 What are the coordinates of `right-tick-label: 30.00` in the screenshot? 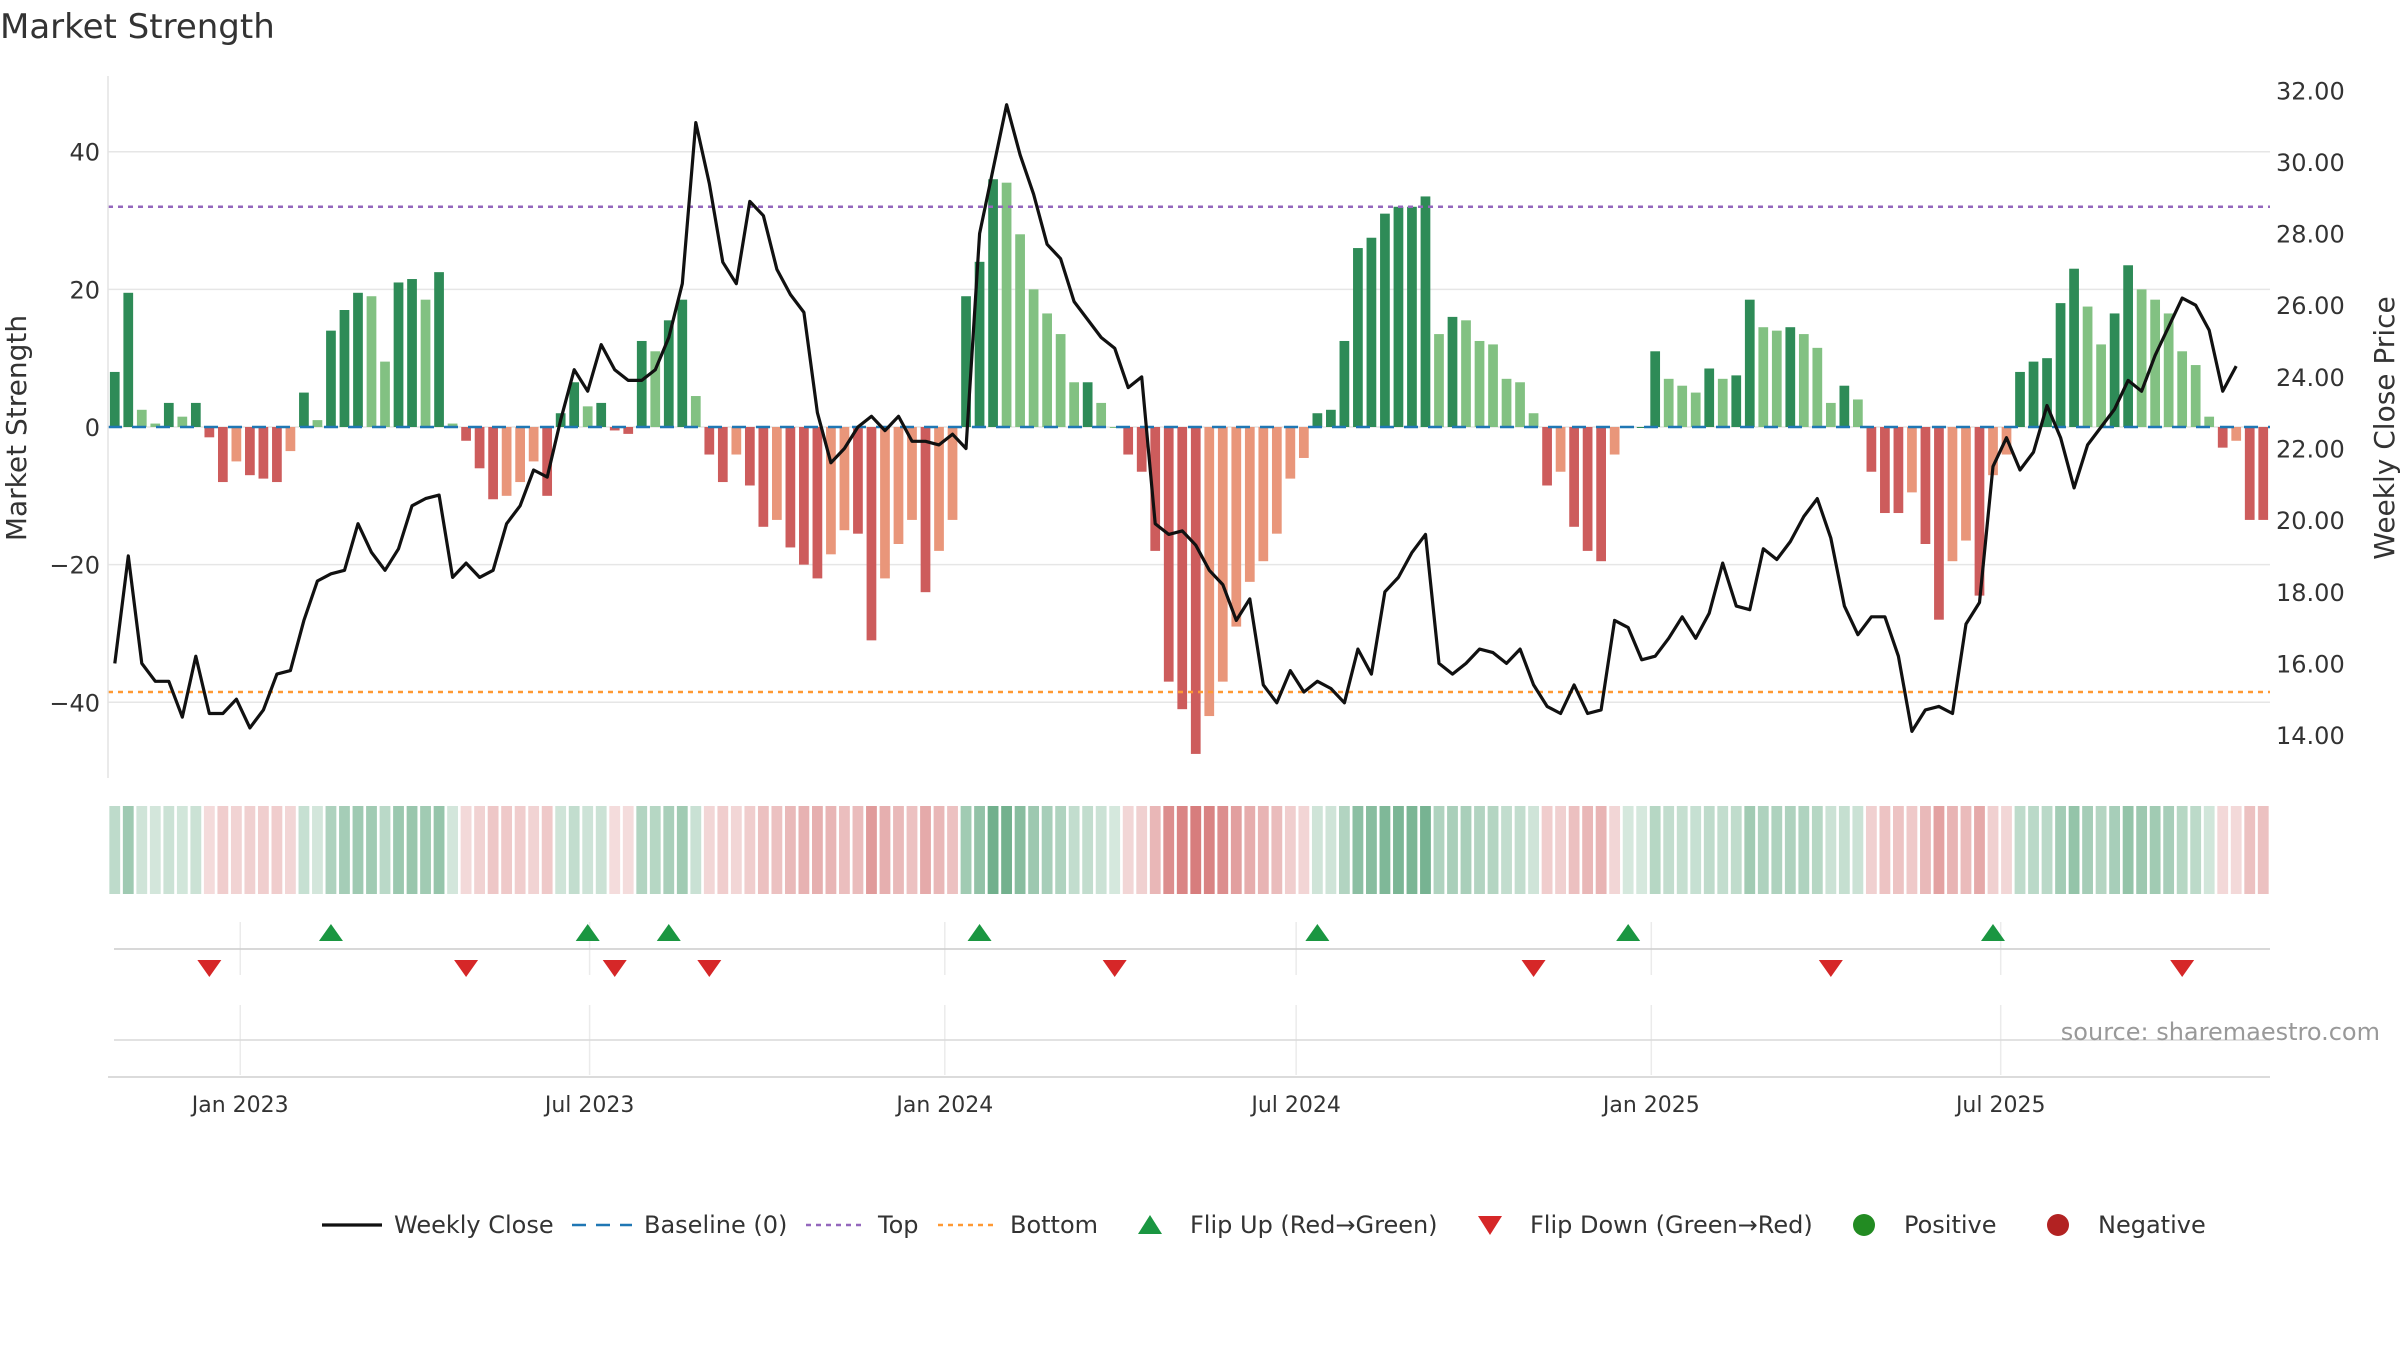 It's located at (2310, 163).